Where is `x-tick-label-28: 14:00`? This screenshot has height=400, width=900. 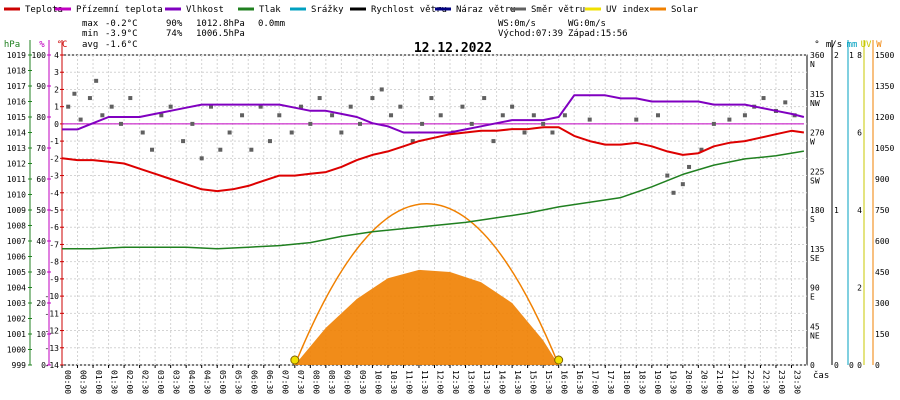
x-tick-label-28: 14:00 is located at coordinates (502, 382).